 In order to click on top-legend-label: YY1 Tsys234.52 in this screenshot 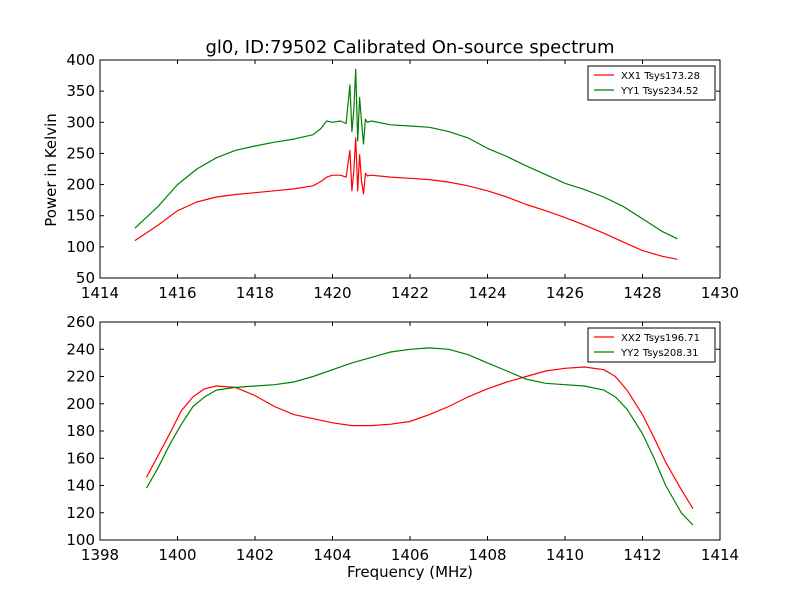, I will do `click(659, 91)`.